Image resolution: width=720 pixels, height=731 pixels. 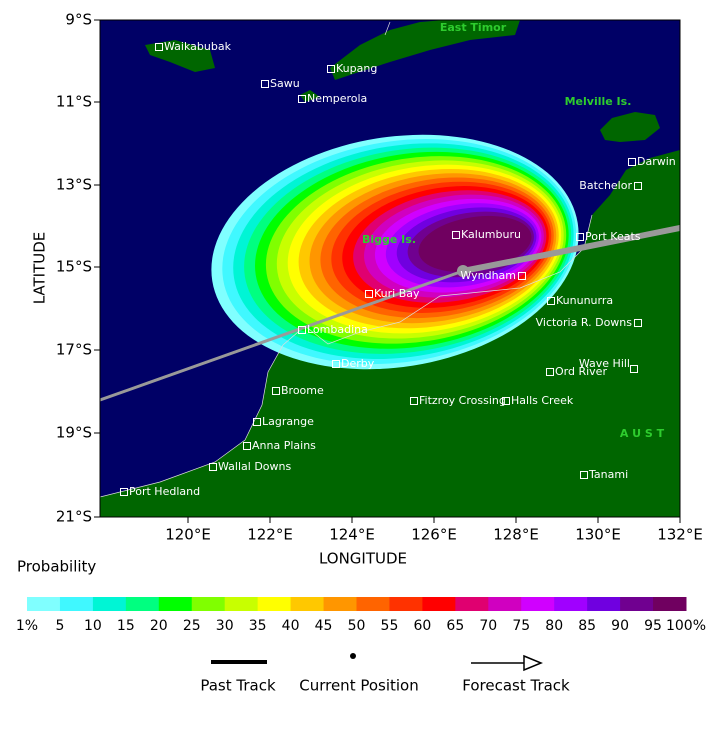 I want to click on place-label: Kupang, so click(x=356, y=68).